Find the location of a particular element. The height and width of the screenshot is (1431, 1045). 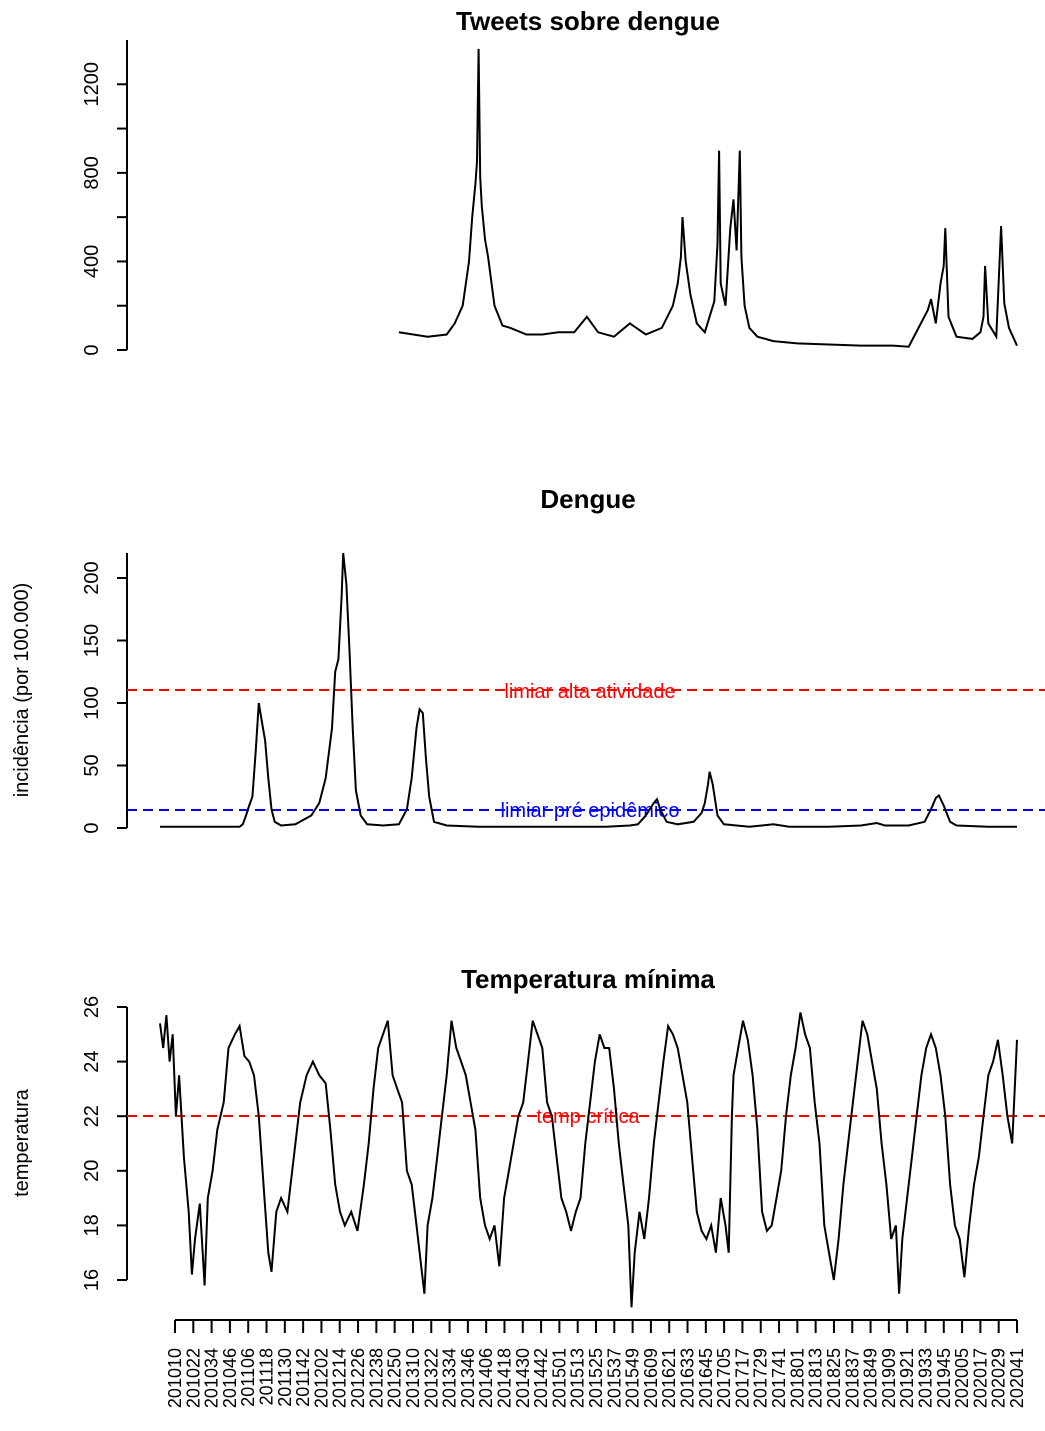

x-tick-label: 201010 is located at coordinates (175, 1378).